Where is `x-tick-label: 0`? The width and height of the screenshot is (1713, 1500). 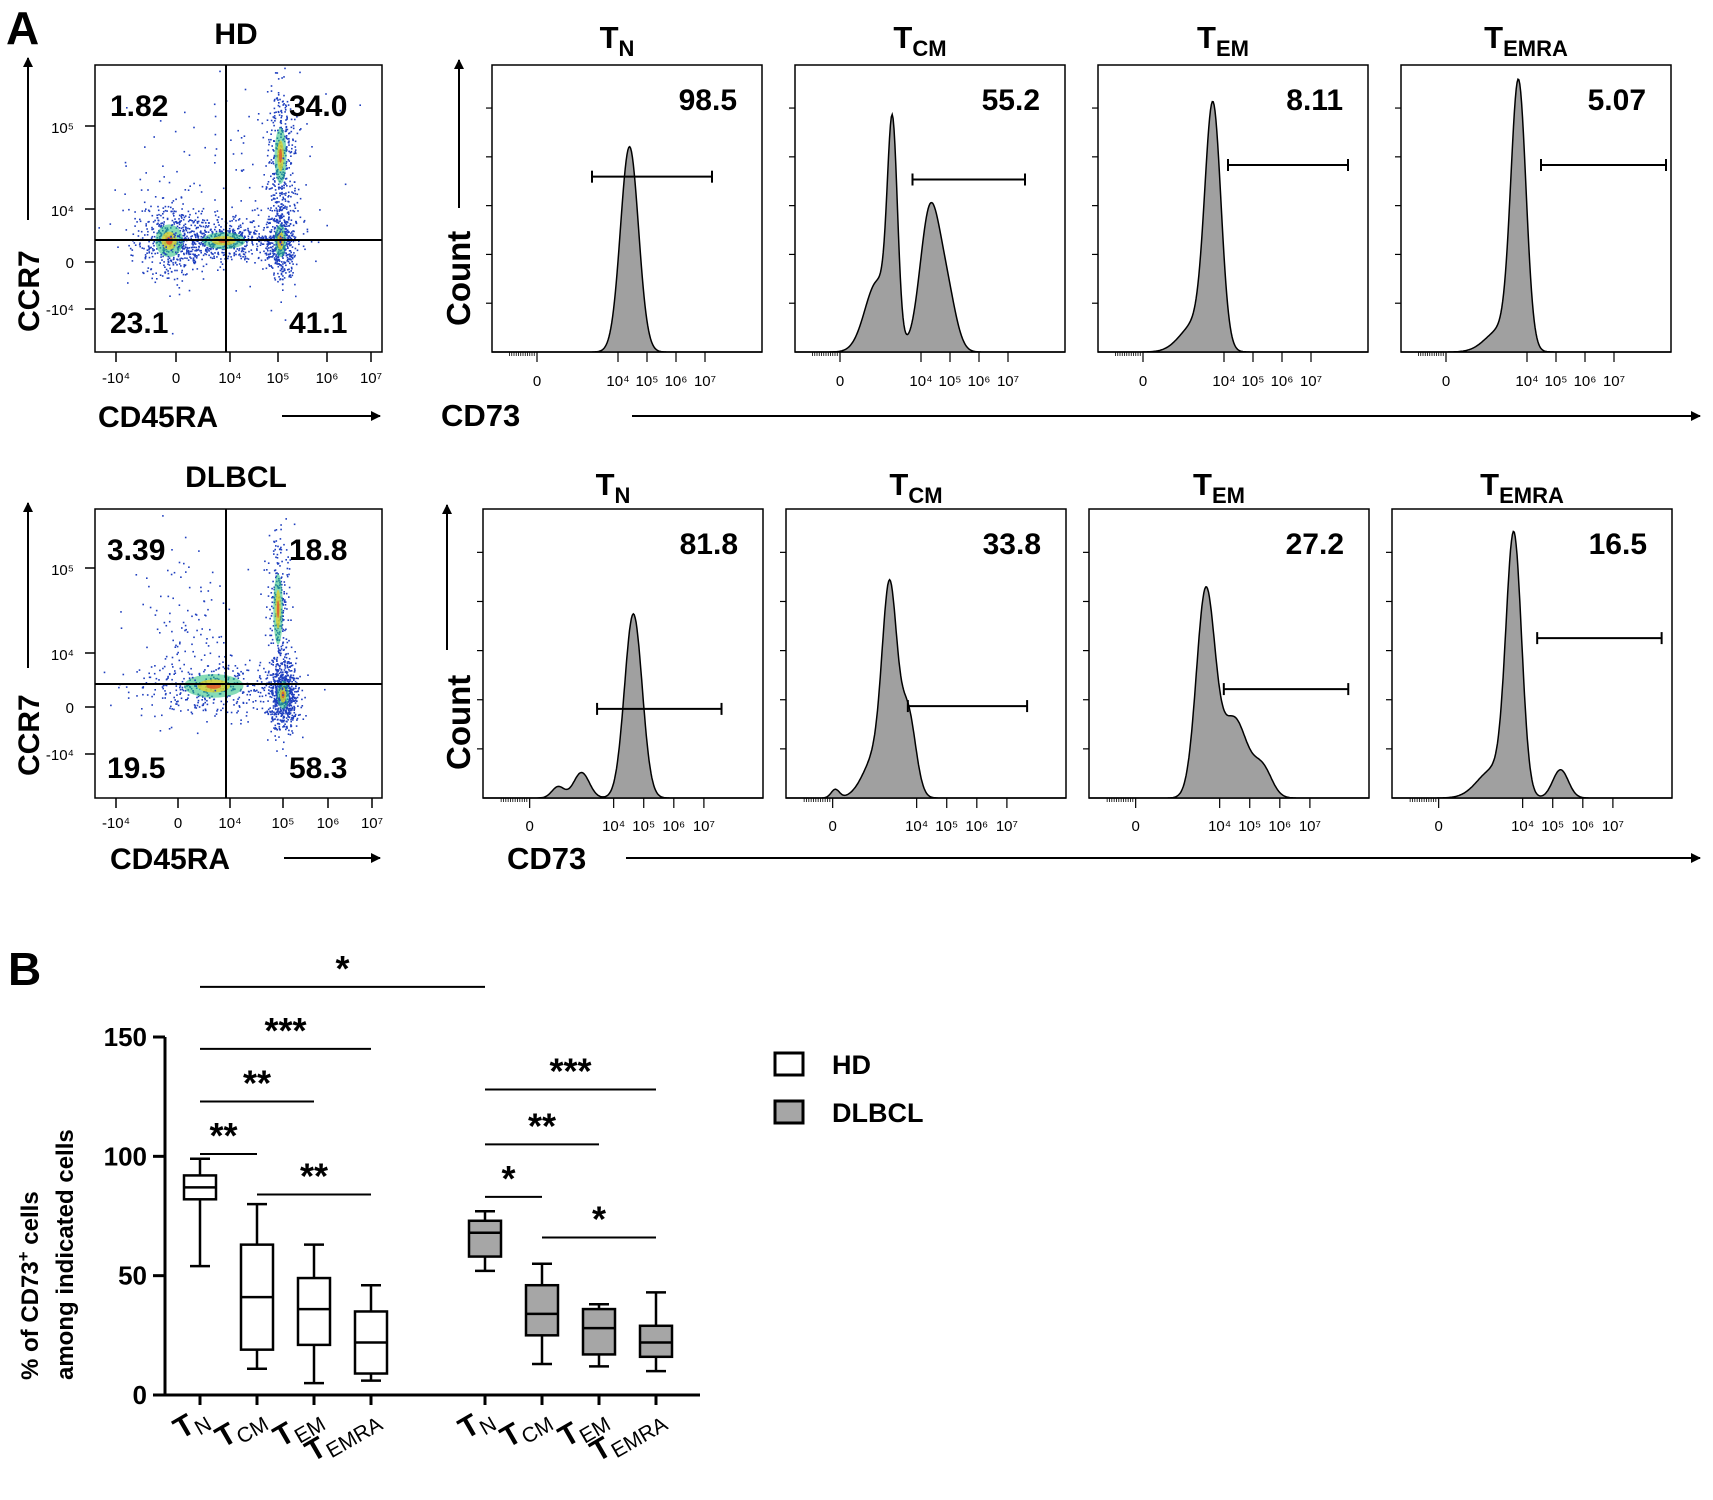 x-tick-label: 0 is located at coordinates (529, 826).